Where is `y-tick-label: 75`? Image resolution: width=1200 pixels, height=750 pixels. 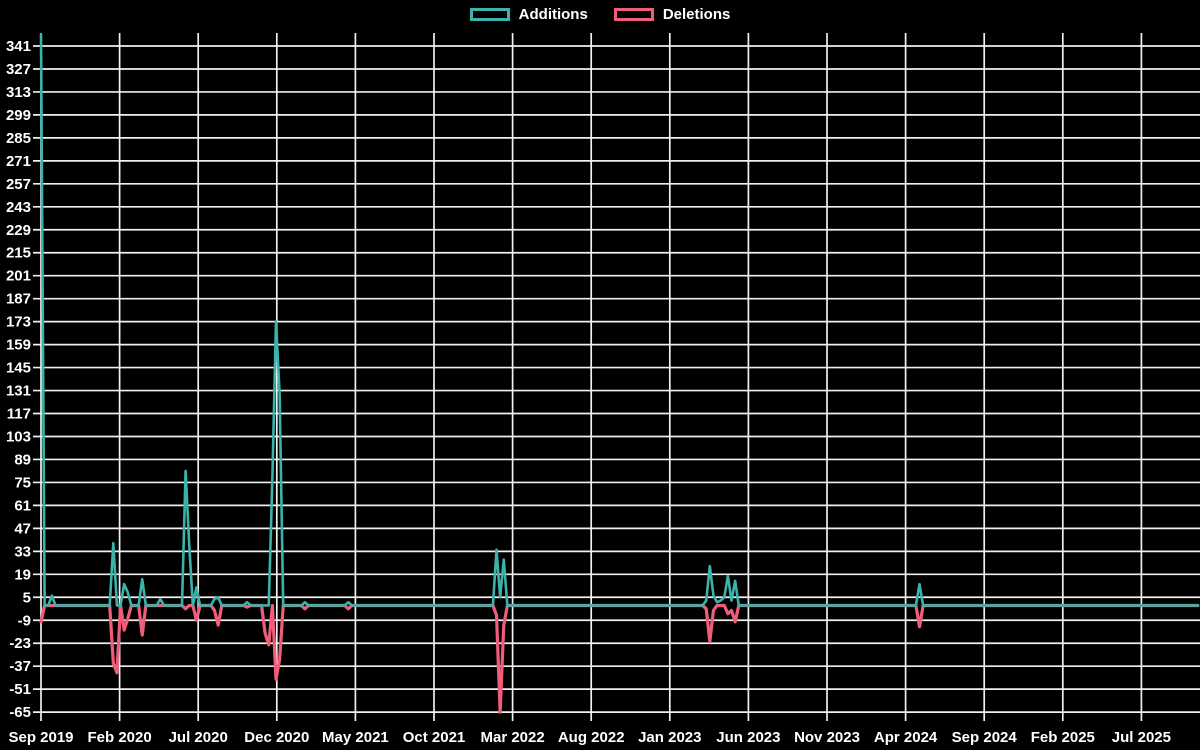
y-tick-label: 75 is located at coordinates (22, 482).